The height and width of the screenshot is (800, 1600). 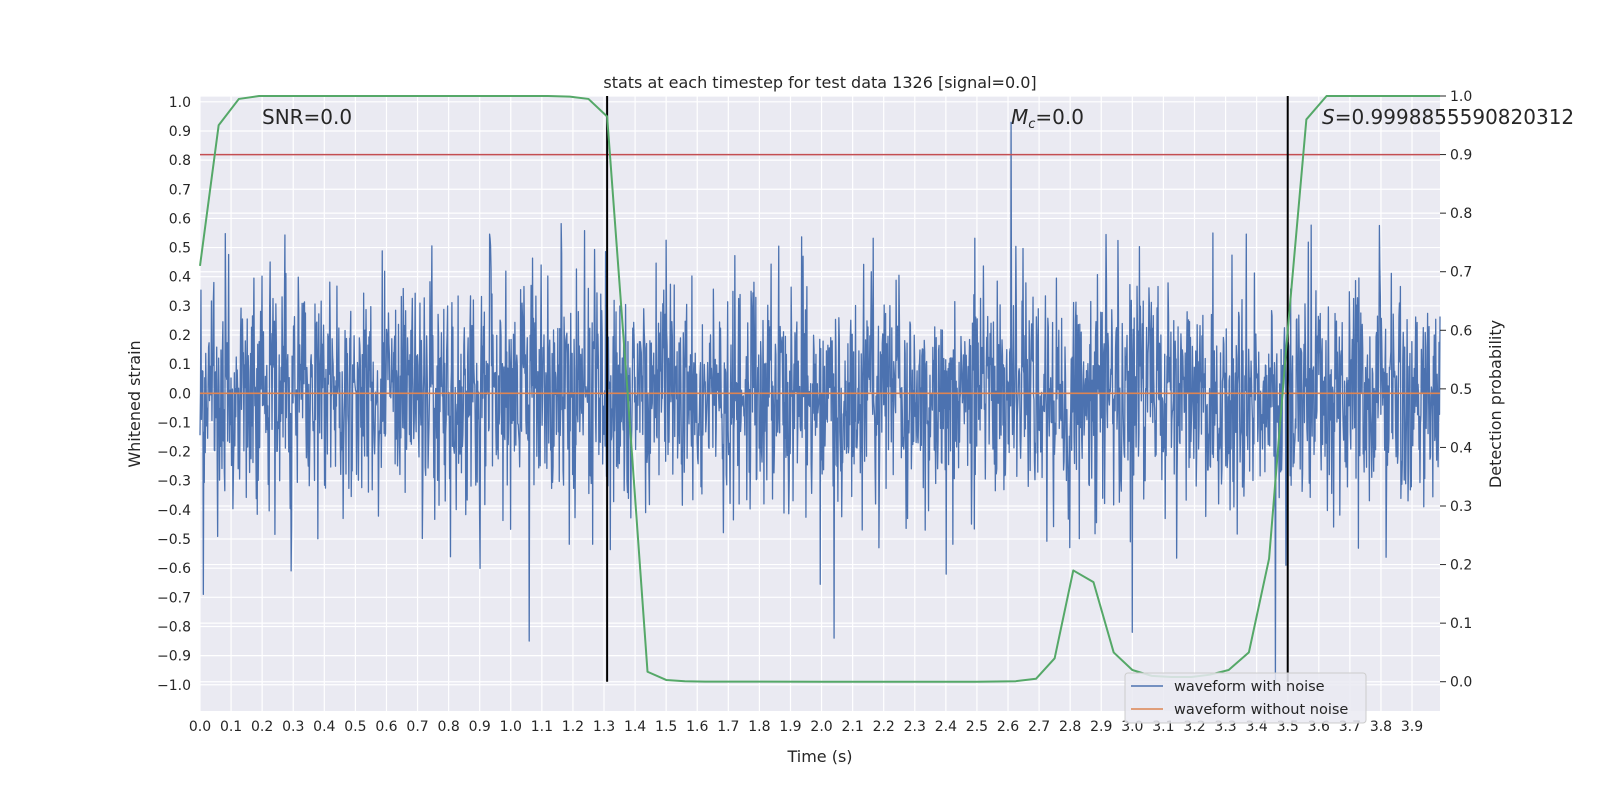 What do you see at coordinates (728, 727) in the screenshot?
I see `x-tick-label: 1.7` at bounding box center [728, 727].